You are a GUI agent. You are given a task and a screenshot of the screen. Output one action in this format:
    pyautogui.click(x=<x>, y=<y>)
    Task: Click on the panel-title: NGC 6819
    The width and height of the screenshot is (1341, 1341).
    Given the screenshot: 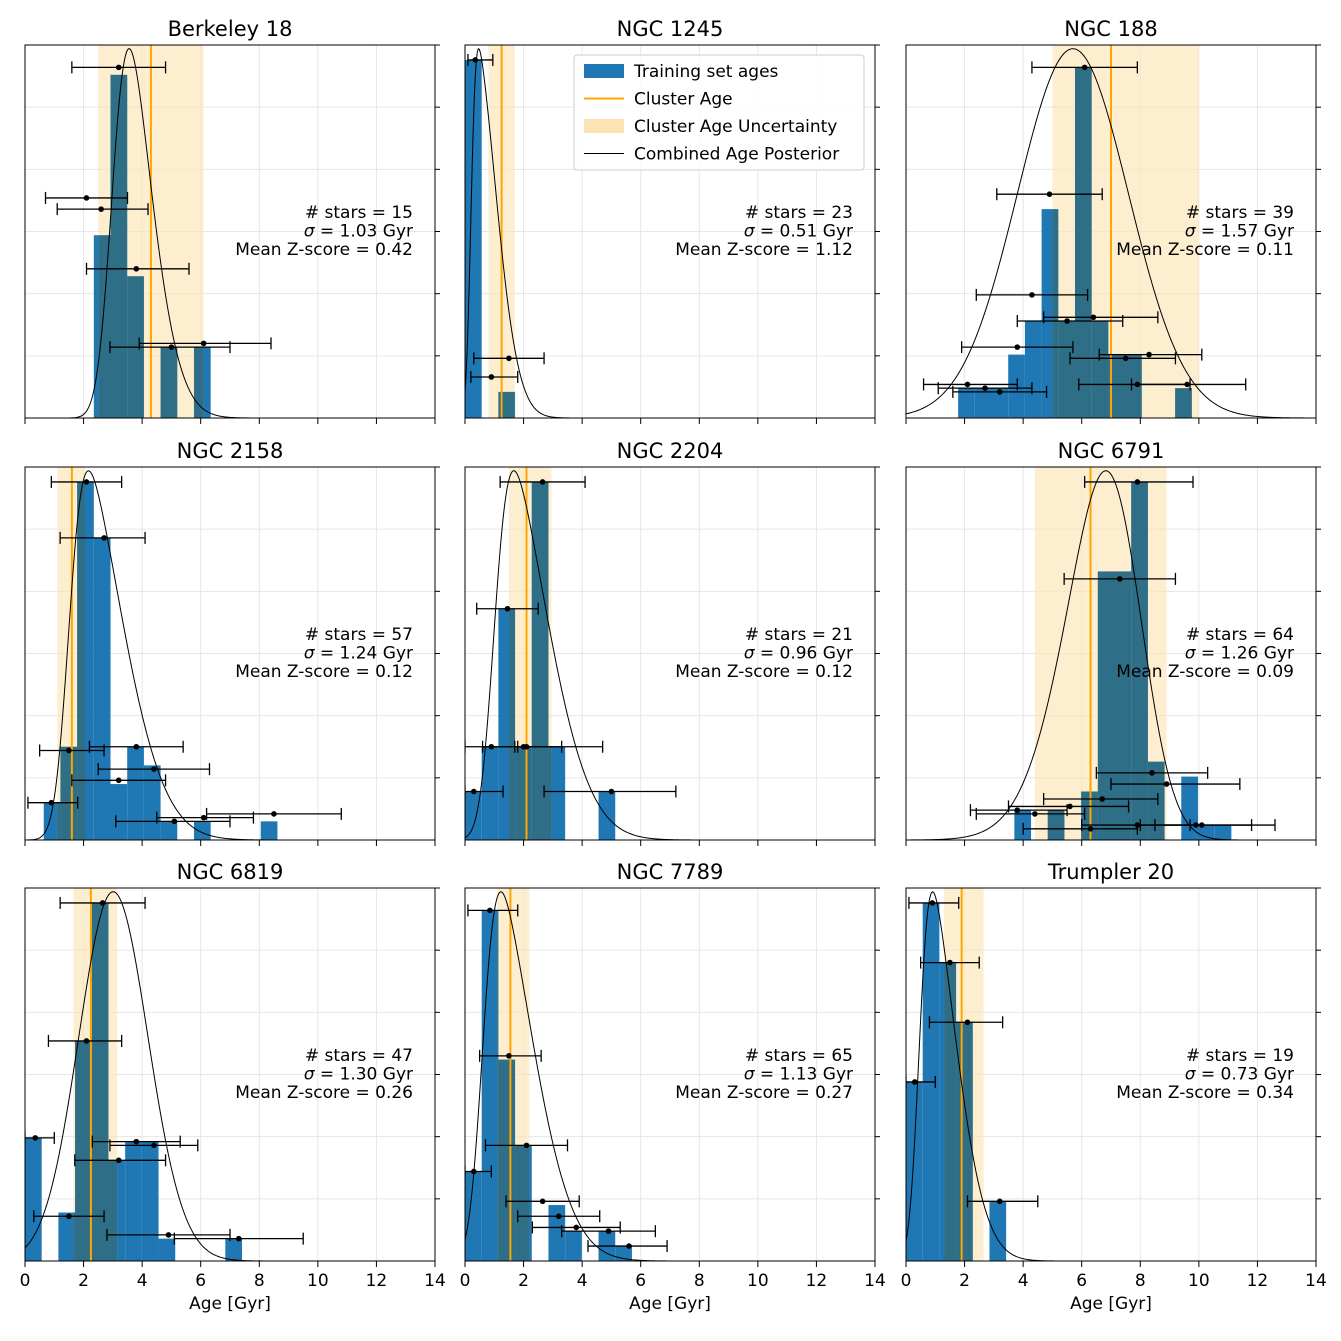 What is the action you would take?
    pyautogui.click(x=230, y=872)
    